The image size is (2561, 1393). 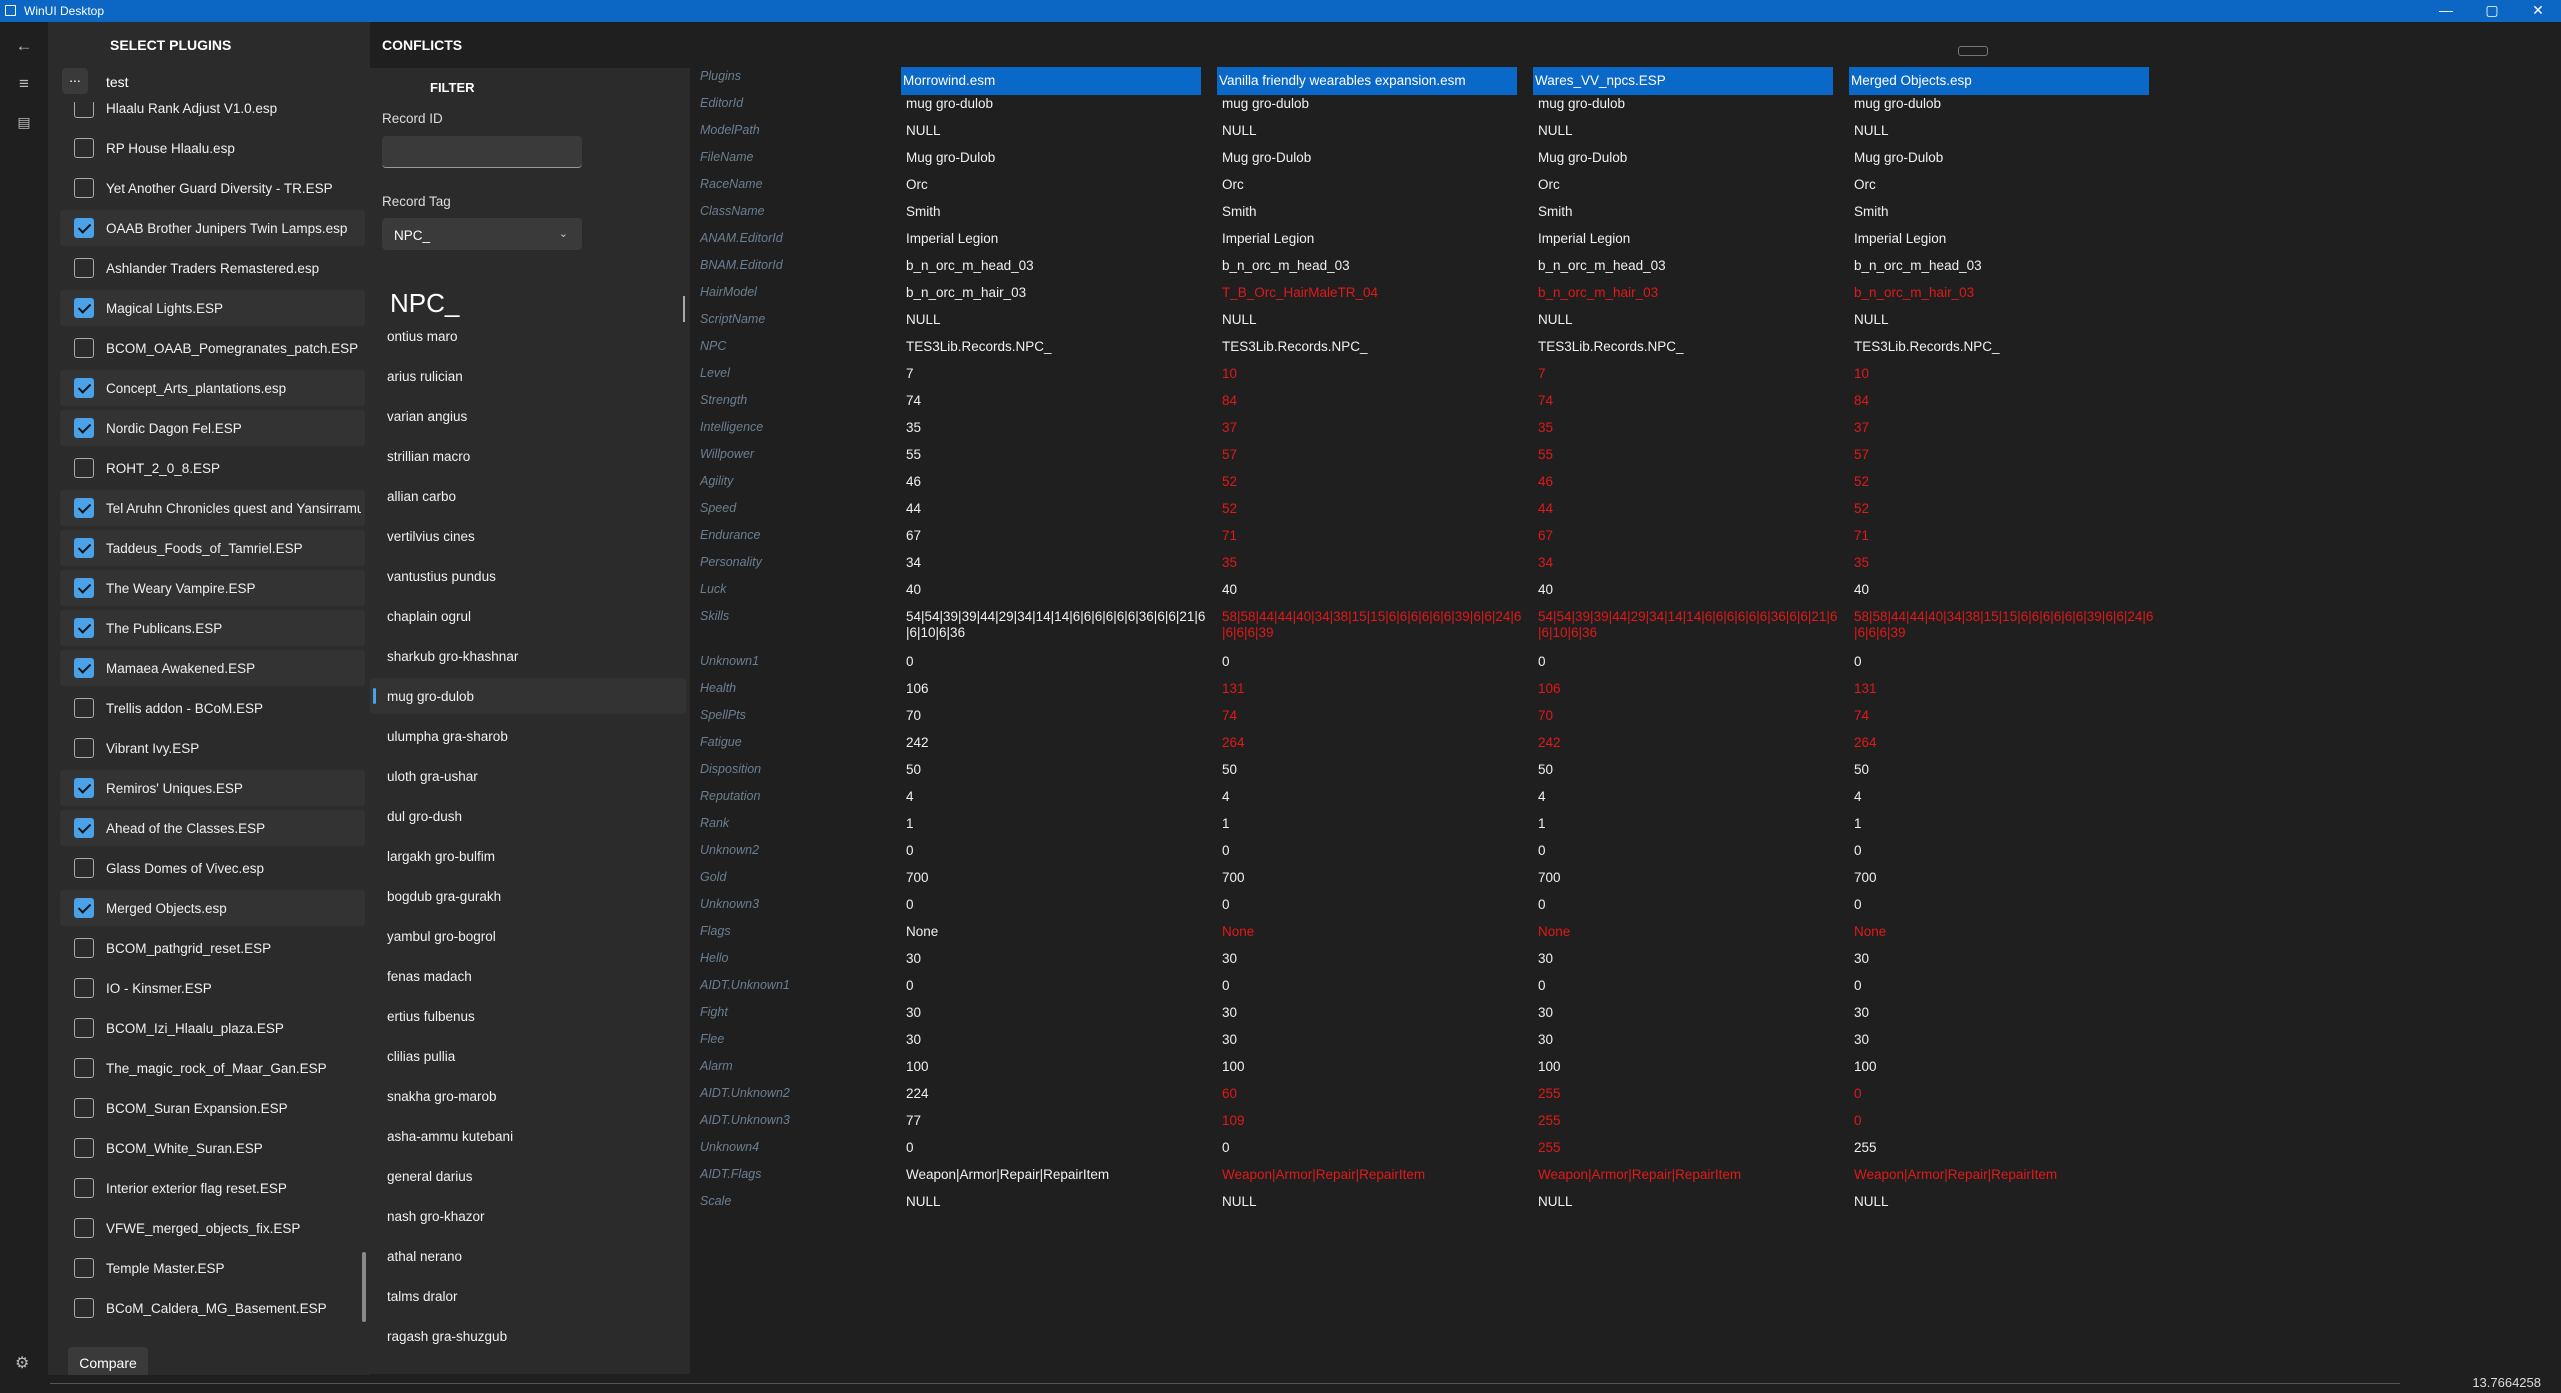 I want to click on plugin-item: Remiros' Uniques.ESP, so click(x=212, y=788).